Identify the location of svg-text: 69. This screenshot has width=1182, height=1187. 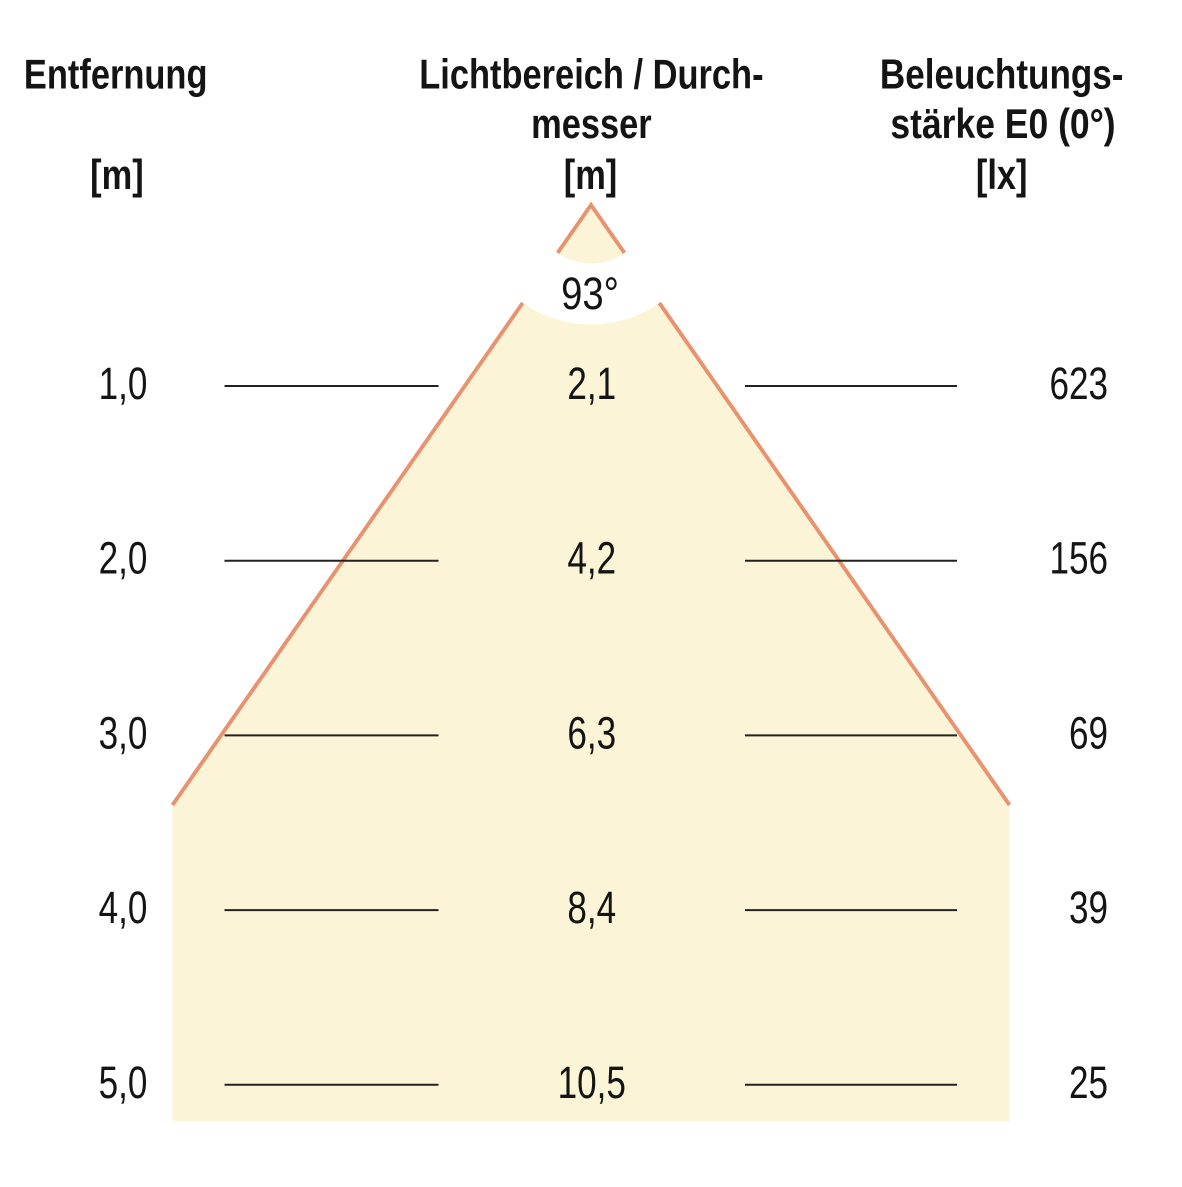
(1088, 732).